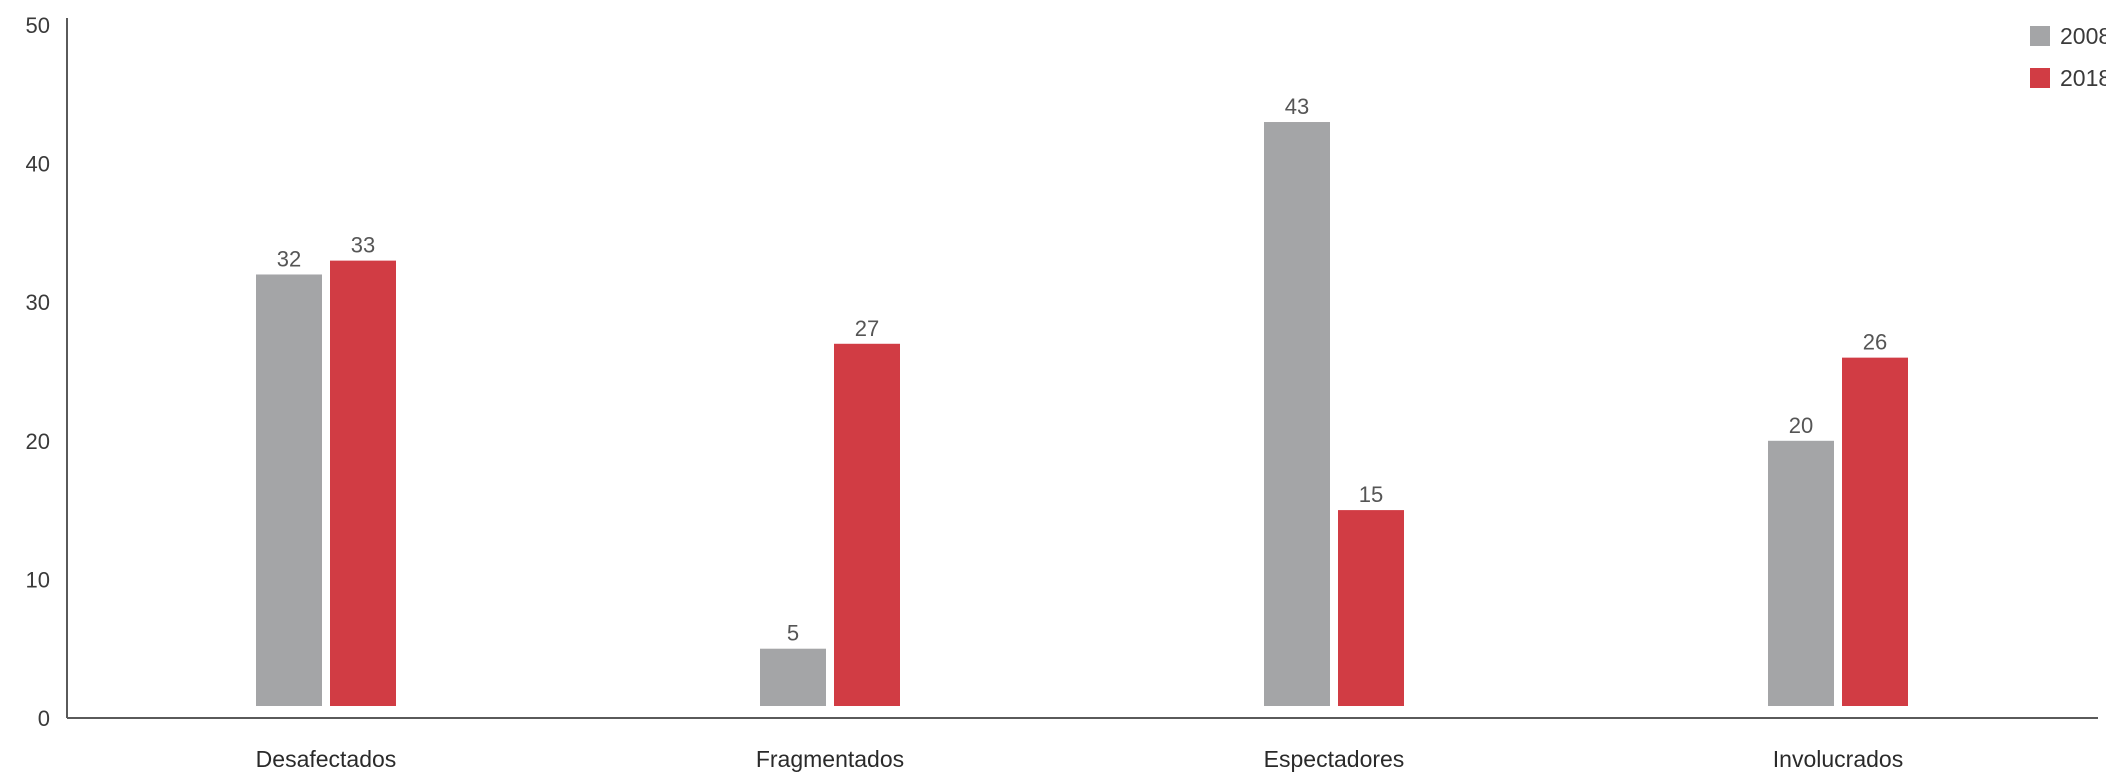  I want to click on x-category-label: Desafectados, so click(326, 759).